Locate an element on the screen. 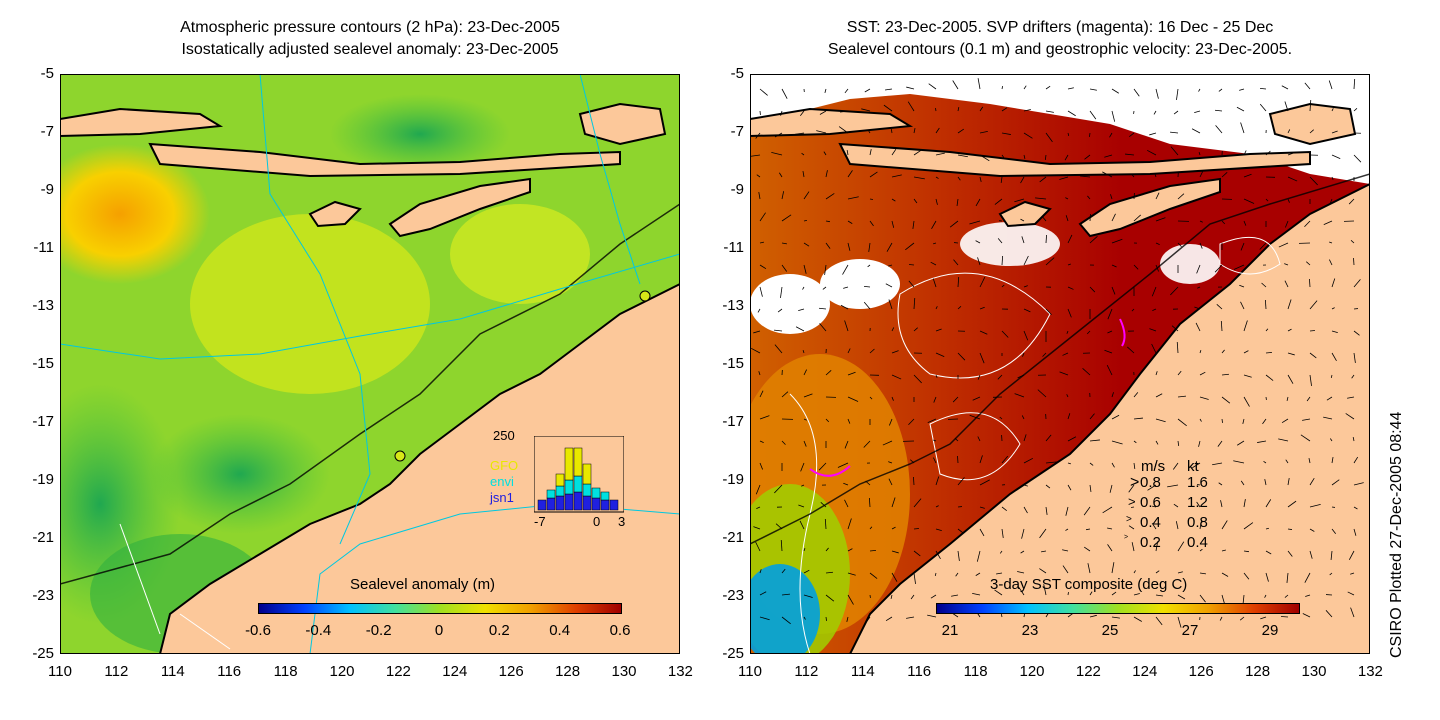 Image resolution: width=1440 pixels, height=720 pixels. inset-xtick-1: -7 is located at coordinates (540, 521).